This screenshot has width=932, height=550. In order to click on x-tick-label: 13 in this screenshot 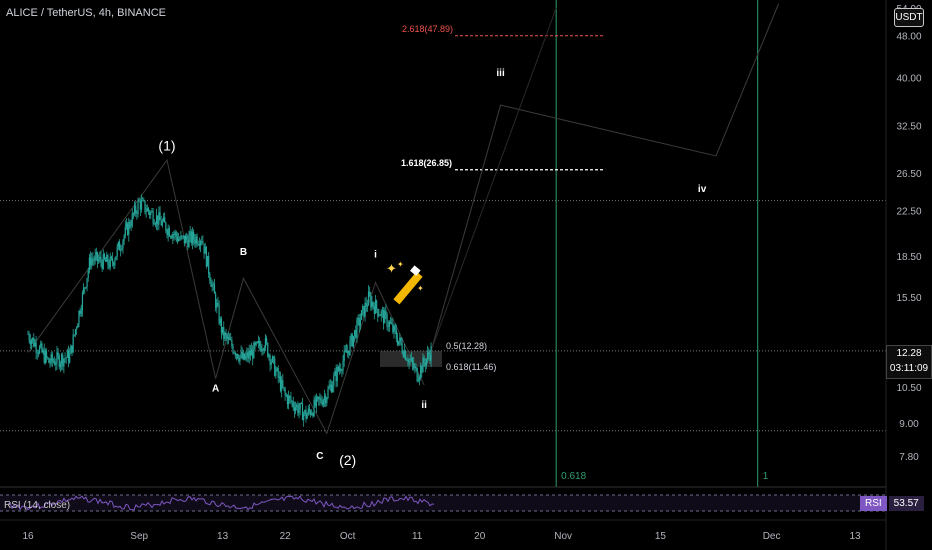, I will do `click(855, 536)`.